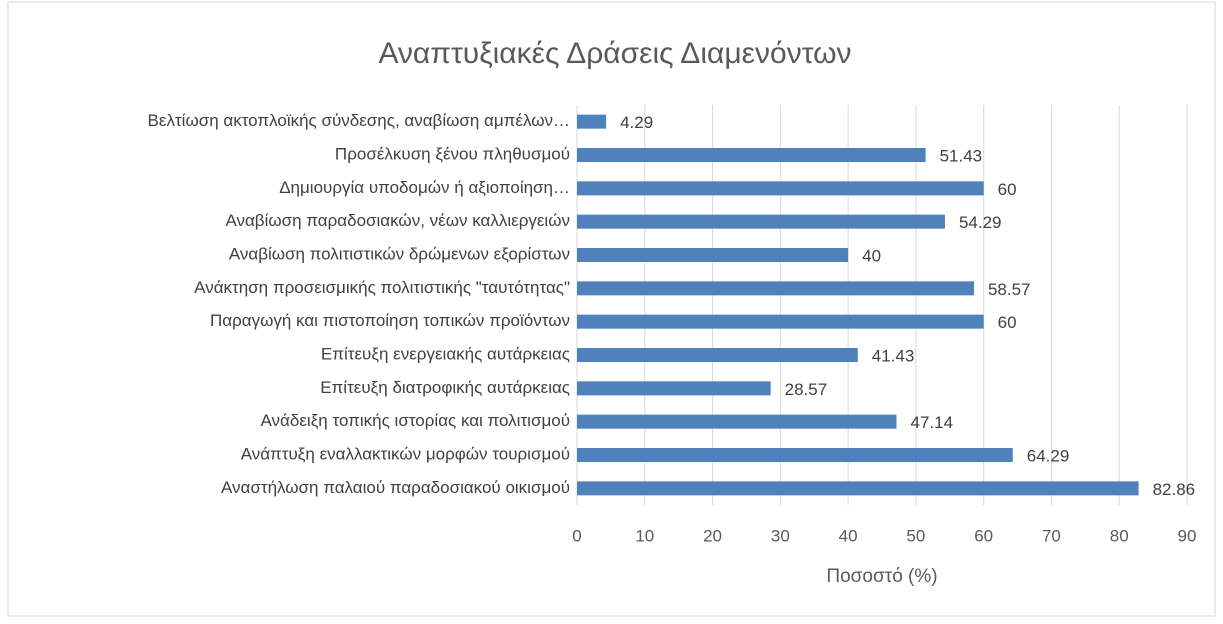 The height and width of the screenshot is (624, 1223). I want to click on y-tick-label: Αναβίωση παραδοσιακών, νέων καλλιεργειών, so click(397, 220).